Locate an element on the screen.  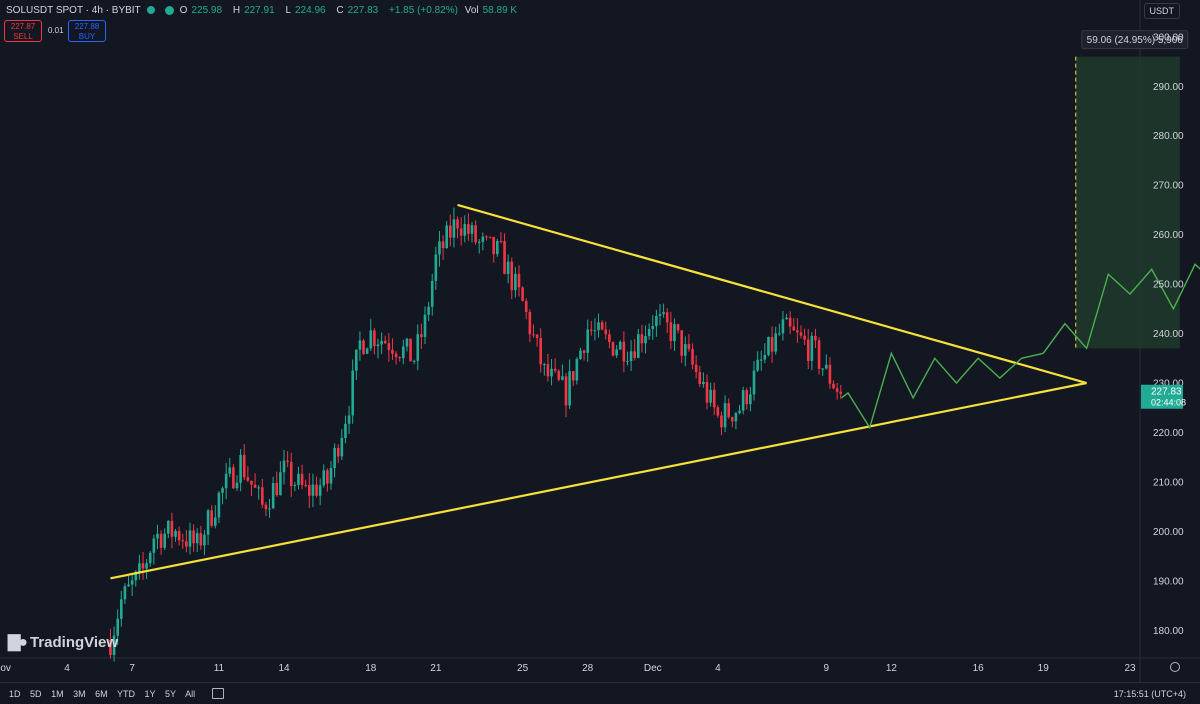
timeframe-1m: 1M is located at coordinates (57, 693).